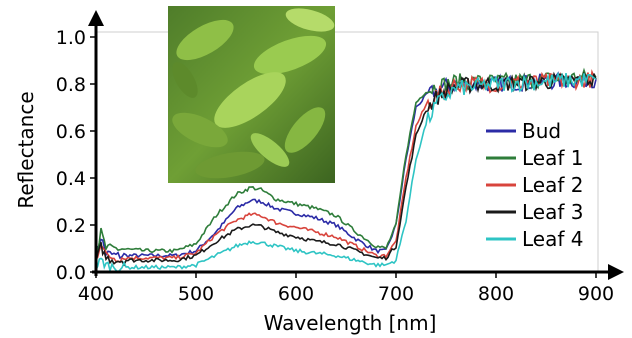  I want to click on y-tick-label-0.2: 0.2, so click(71, 226).